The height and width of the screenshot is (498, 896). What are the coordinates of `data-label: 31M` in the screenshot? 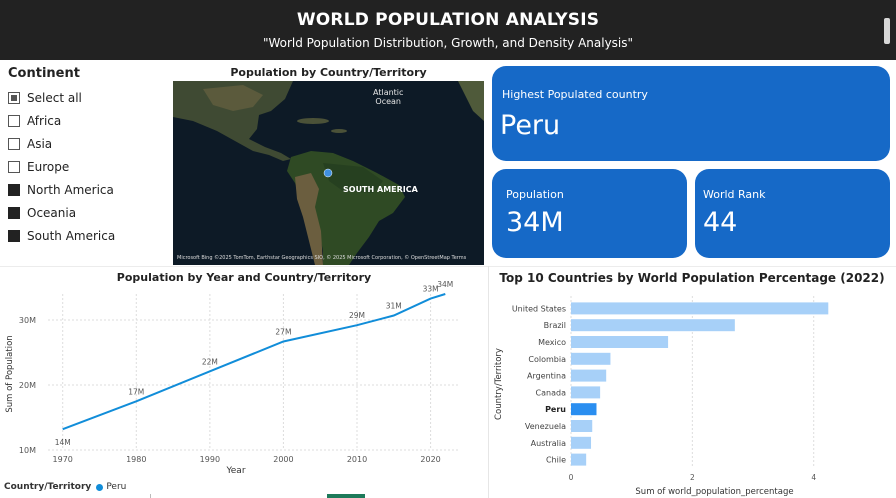 It's located at (394, 305).